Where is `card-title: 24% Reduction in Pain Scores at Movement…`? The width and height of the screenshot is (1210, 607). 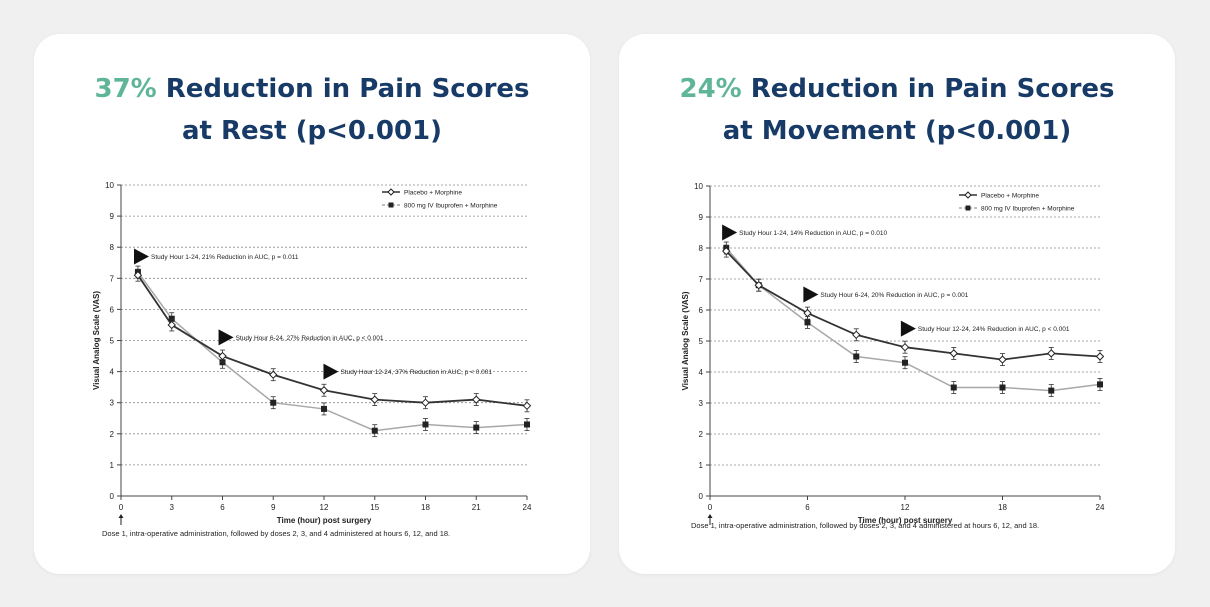 card-title: 24% Reduction in Pain Scores at Movement… is located at coordinates (897, 110).